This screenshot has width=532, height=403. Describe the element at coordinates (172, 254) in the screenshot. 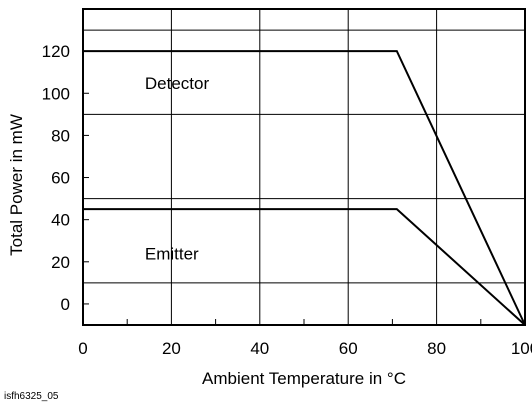

I see `series-label-emitter: Emitter` at that location.